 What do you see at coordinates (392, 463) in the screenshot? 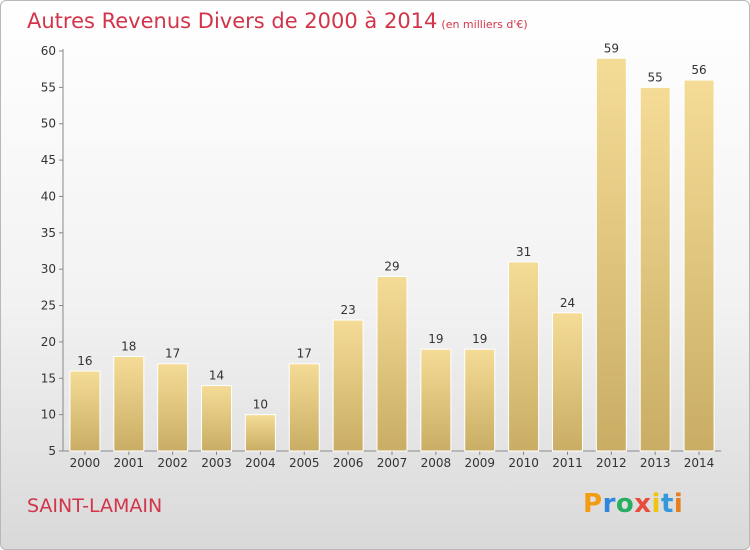
I see `x-tick-label: 2007` at bounding box center [392, 463].